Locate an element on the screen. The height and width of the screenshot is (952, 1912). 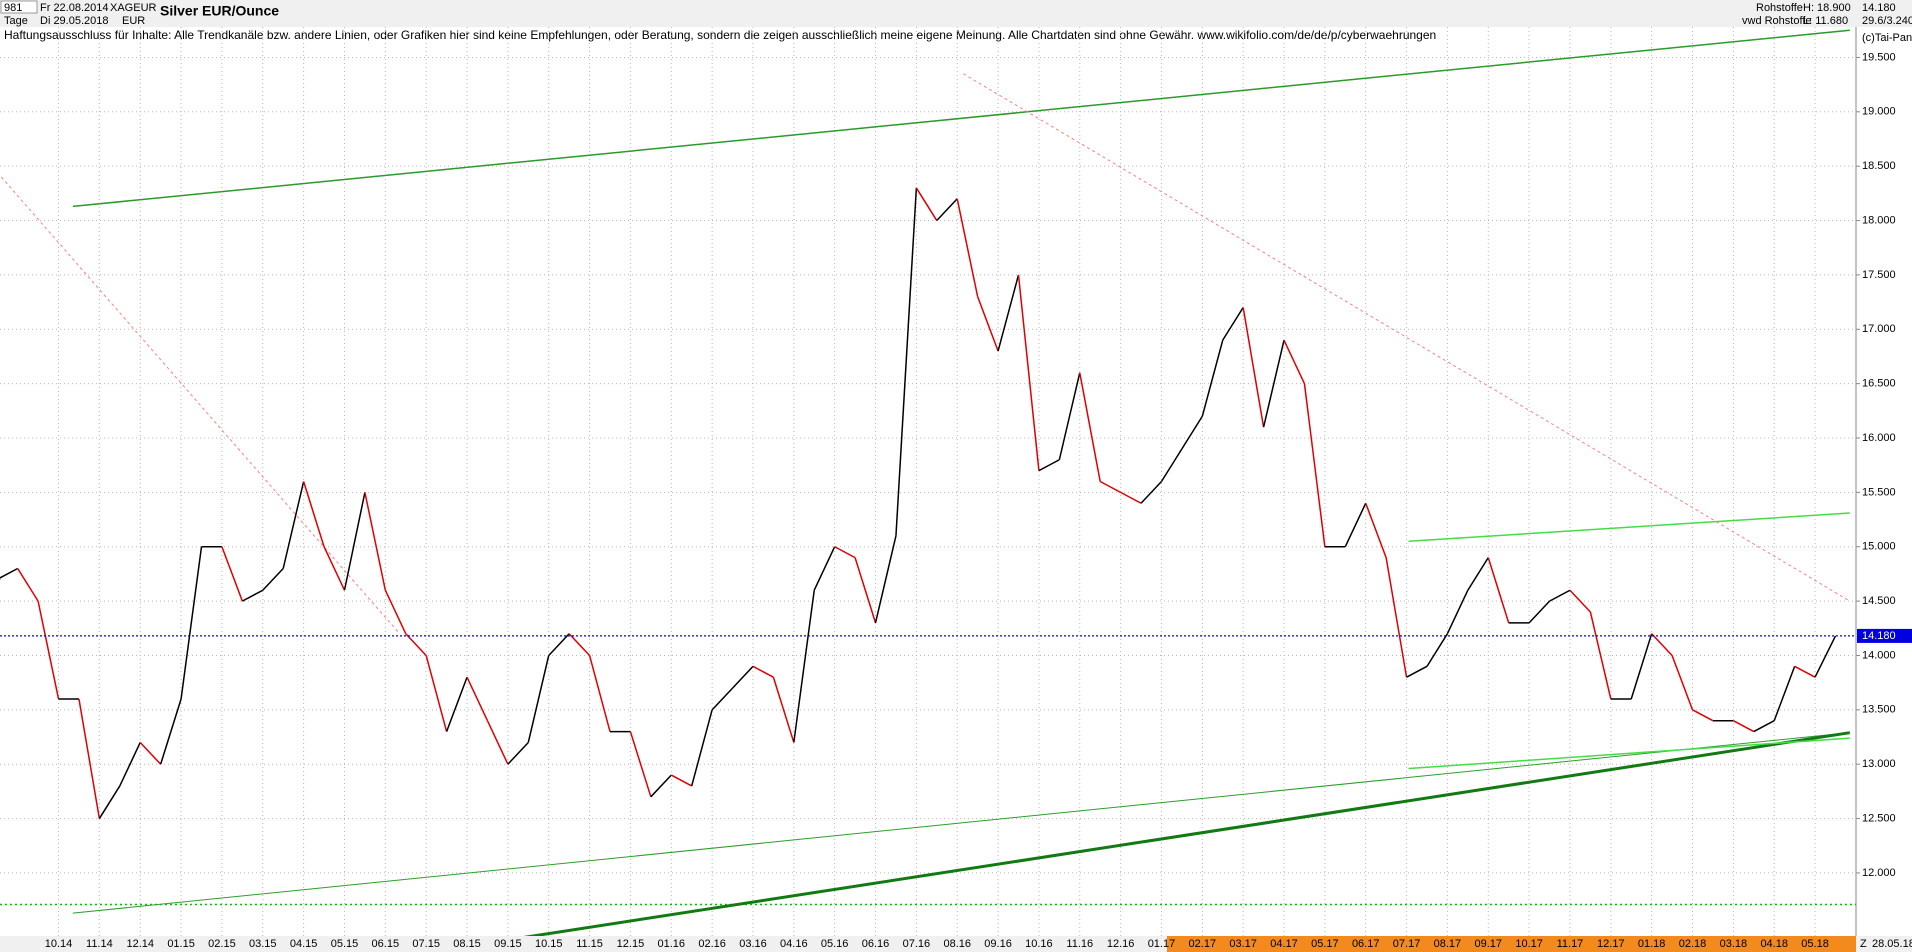
header-to: Di 29.05.2018 is located at coordinates (74, 21).